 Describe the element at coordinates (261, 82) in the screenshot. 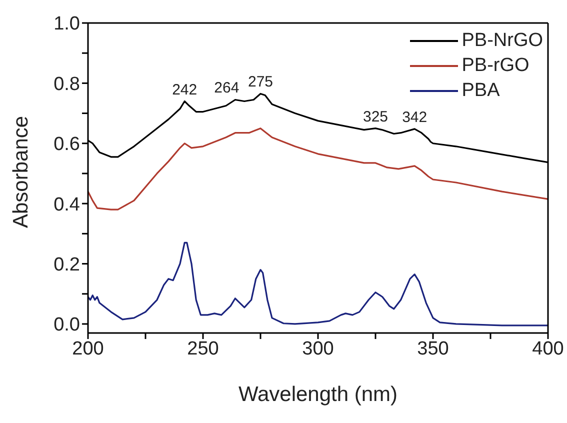

I see `annotation: 275` at that location.